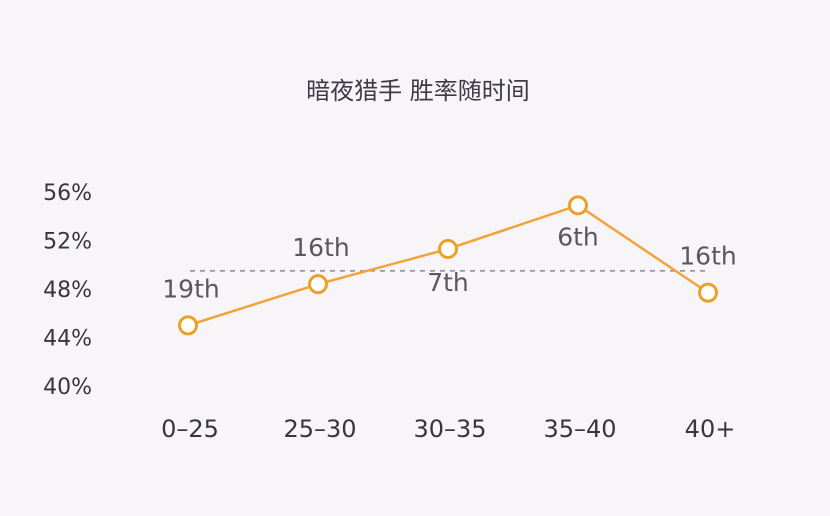 The height and width of the screenshot is (516, 830). What do you see at coordinates (449, 262) in the screenshot?
I see `data-point-labels: 19th 16th 7th 6th 16th` at bounding box center [449, 262].